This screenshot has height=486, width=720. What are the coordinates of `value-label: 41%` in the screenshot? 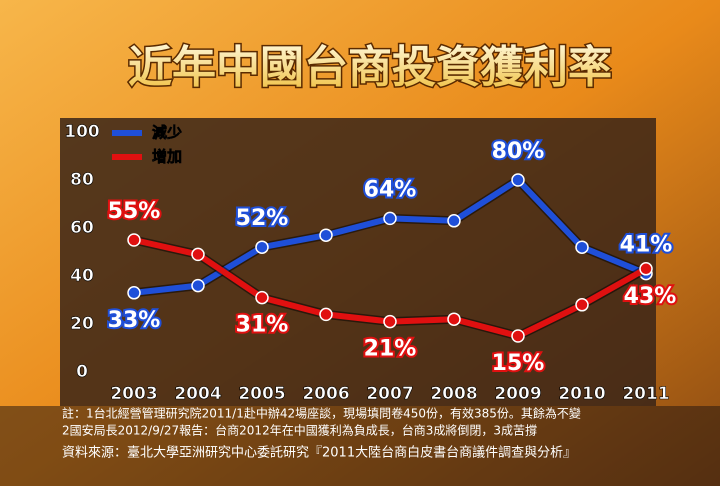 It's located at (646, 245).